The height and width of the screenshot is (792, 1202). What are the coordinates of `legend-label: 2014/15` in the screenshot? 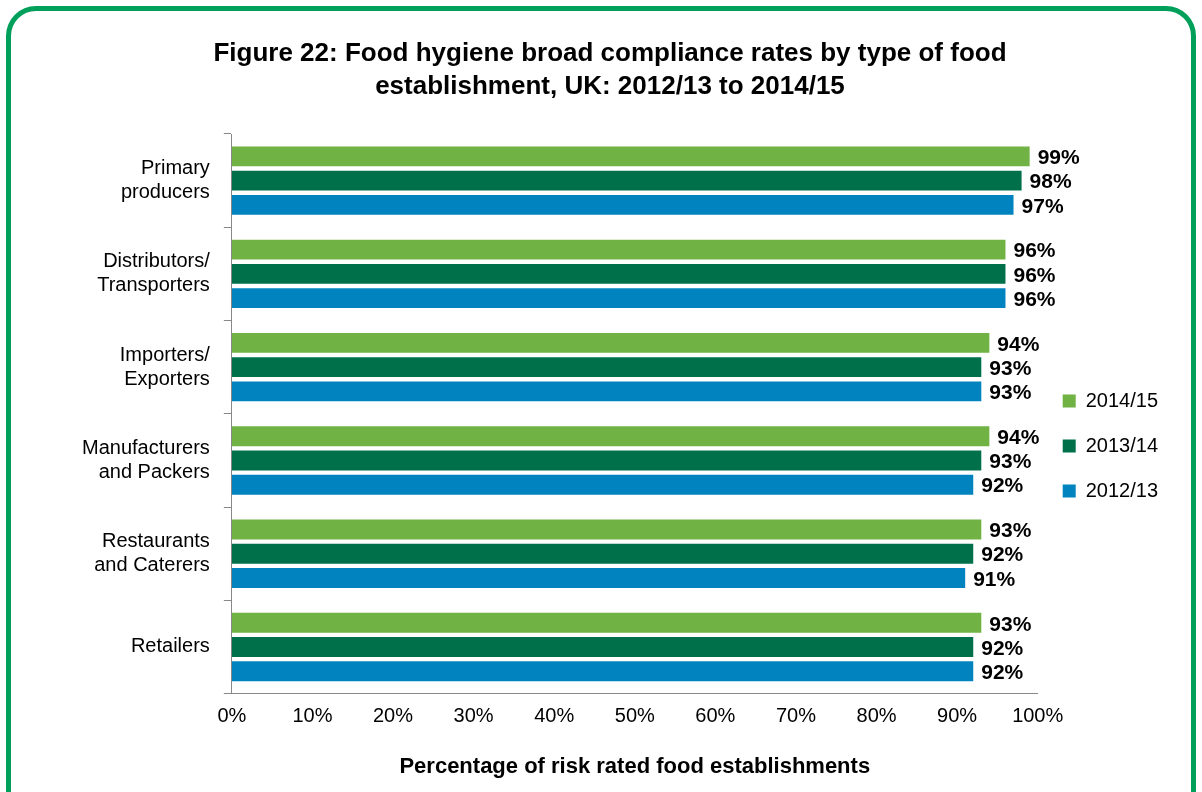 It's located at (1121, 399).